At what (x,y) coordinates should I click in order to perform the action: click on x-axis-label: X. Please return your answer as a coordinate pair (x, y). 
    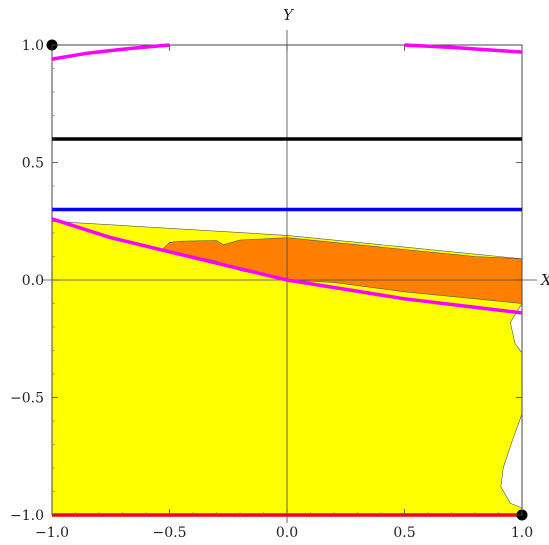
    Looking at the image, I should click on (544, 280).